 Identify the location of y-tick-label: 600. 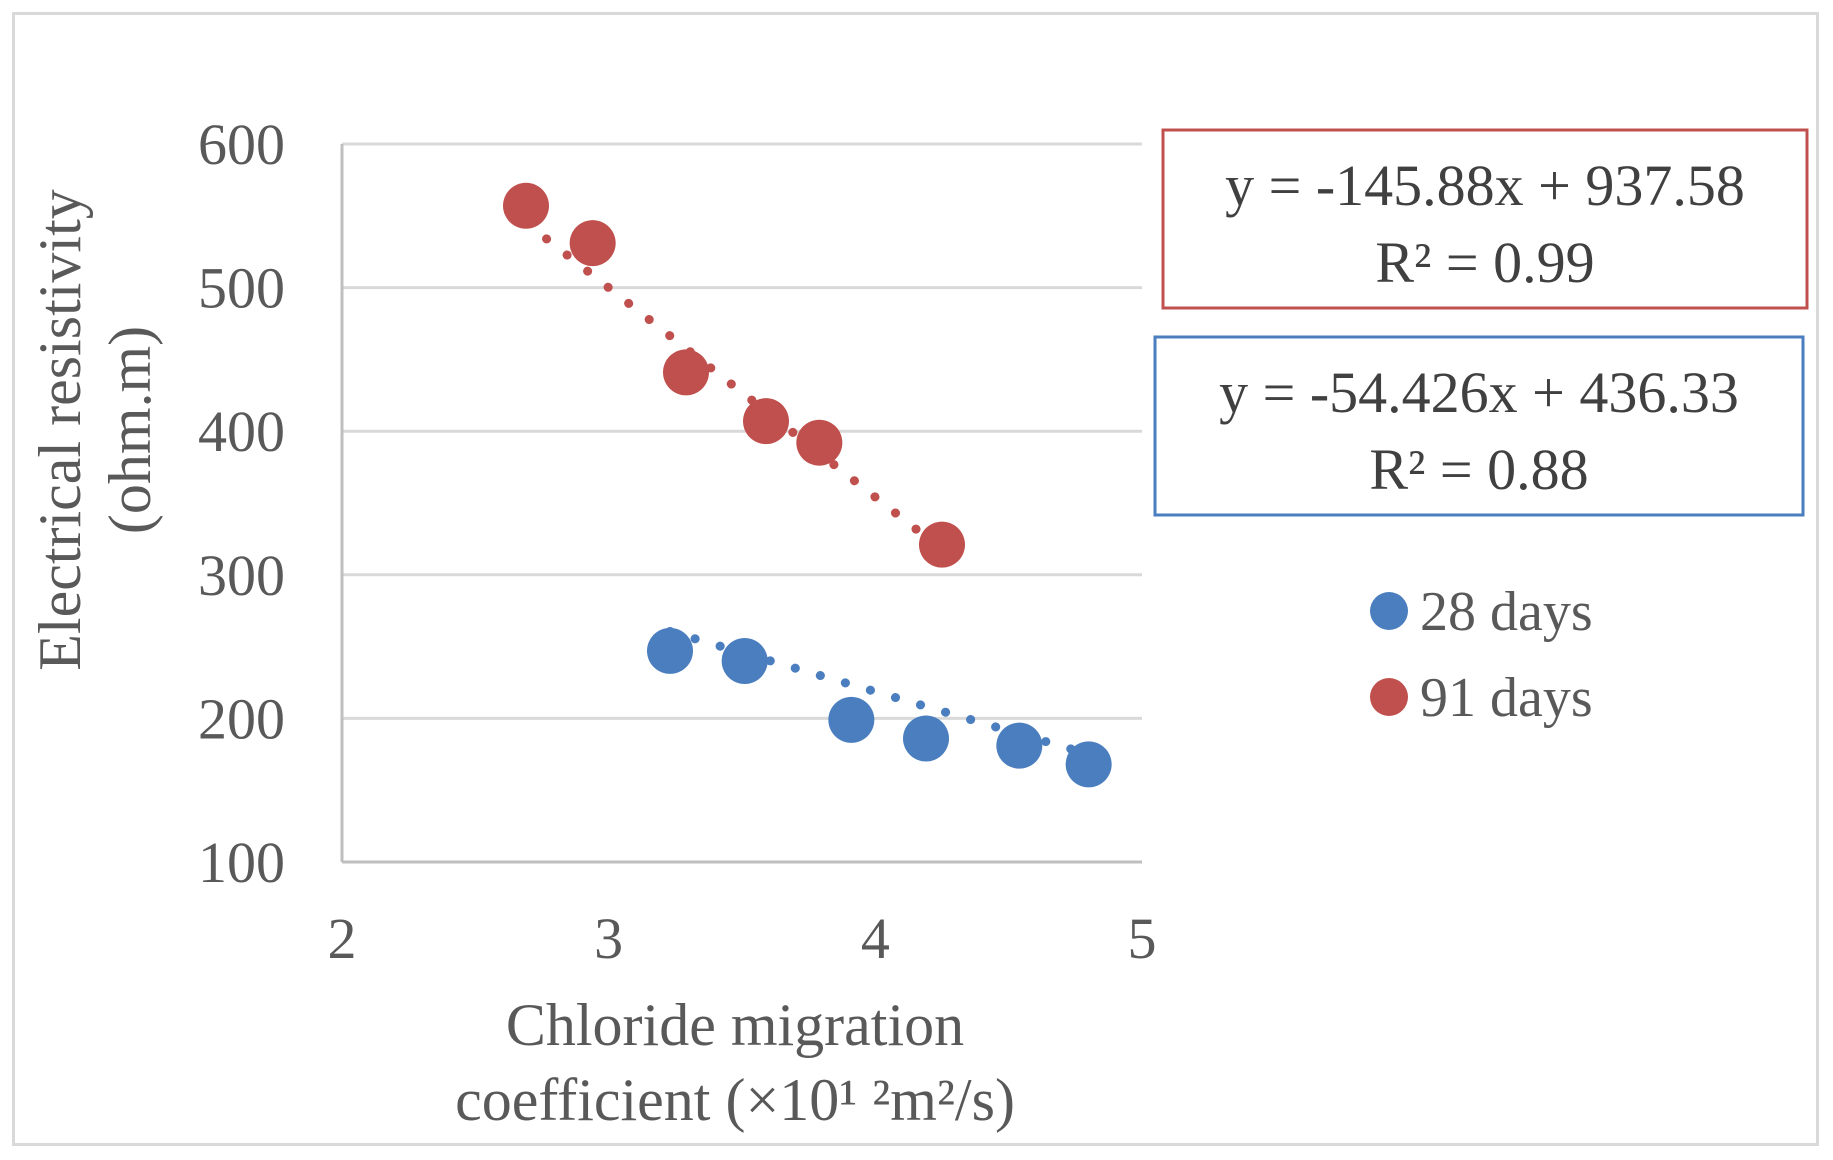
(241, 144).